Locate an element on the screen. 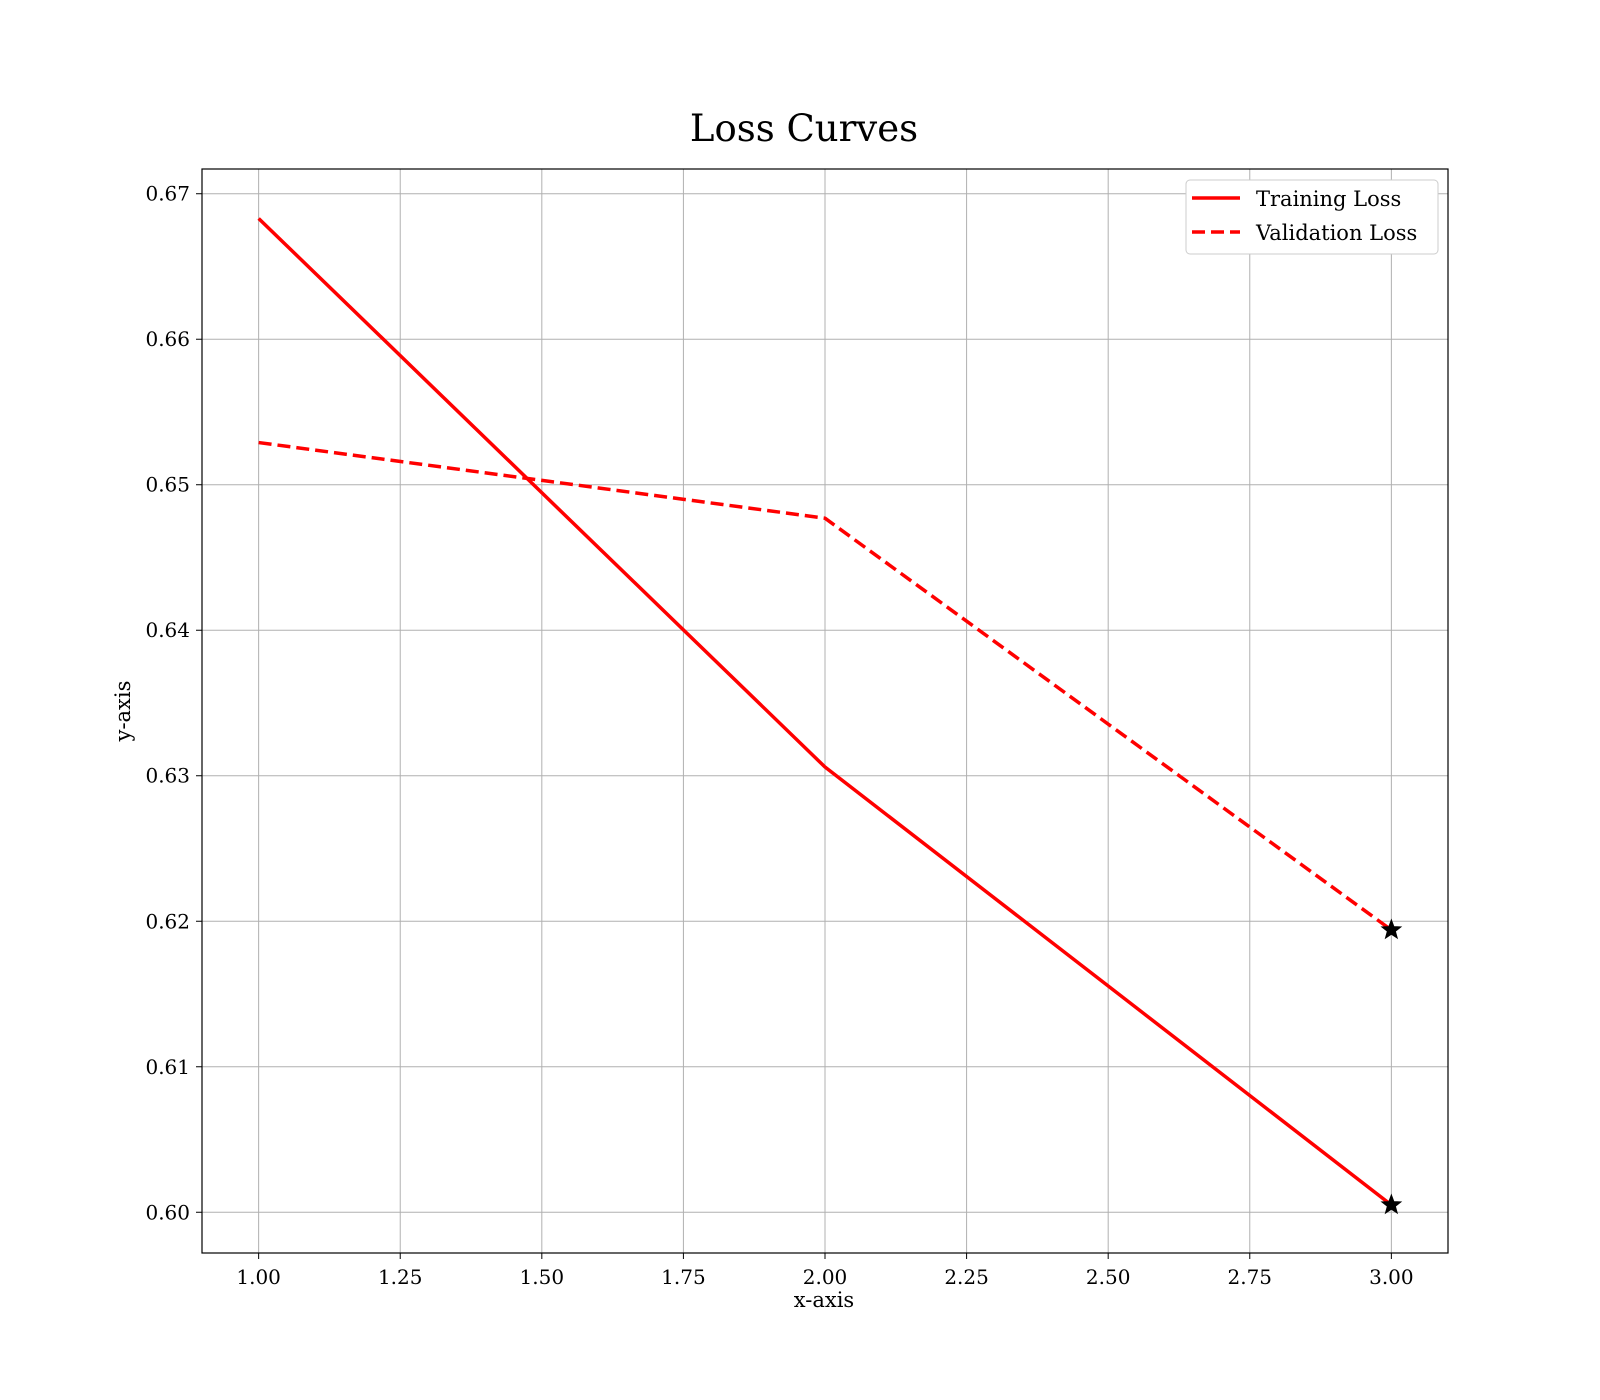 Image resolution: width=1600 pixels, height=1400 pixels. legend-box is located at coordinates (1312, 217).